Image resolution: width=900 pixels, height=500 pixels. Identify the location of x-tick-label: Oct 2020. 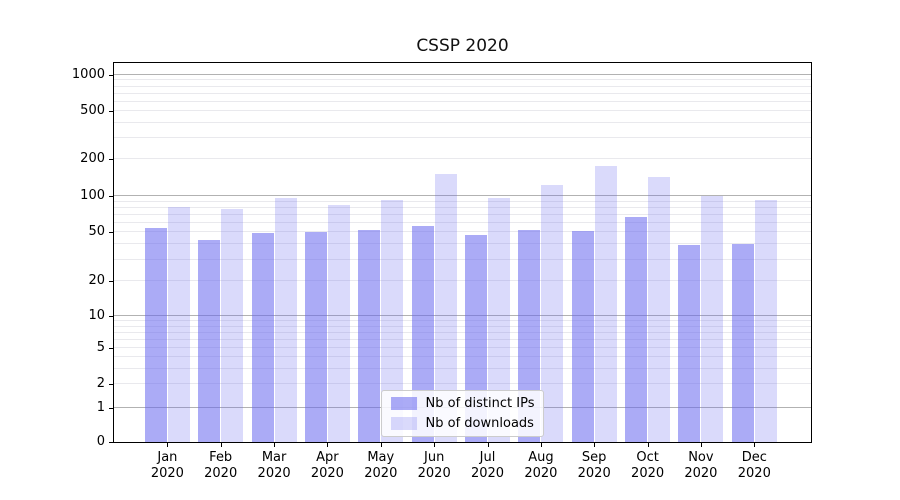
(648, 465).